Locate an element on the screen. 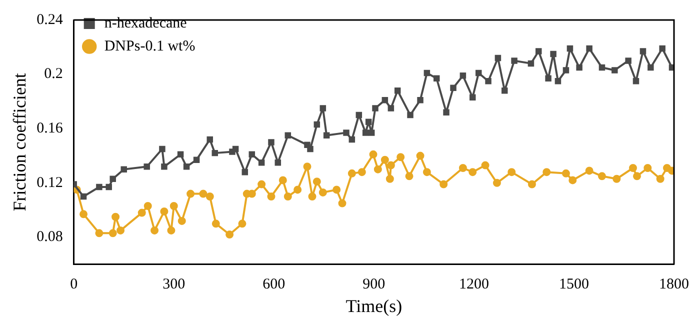 The height and width of the screenshot is (326, 700). y-tick-label: 0.16 is located at coordinates (50, 128).